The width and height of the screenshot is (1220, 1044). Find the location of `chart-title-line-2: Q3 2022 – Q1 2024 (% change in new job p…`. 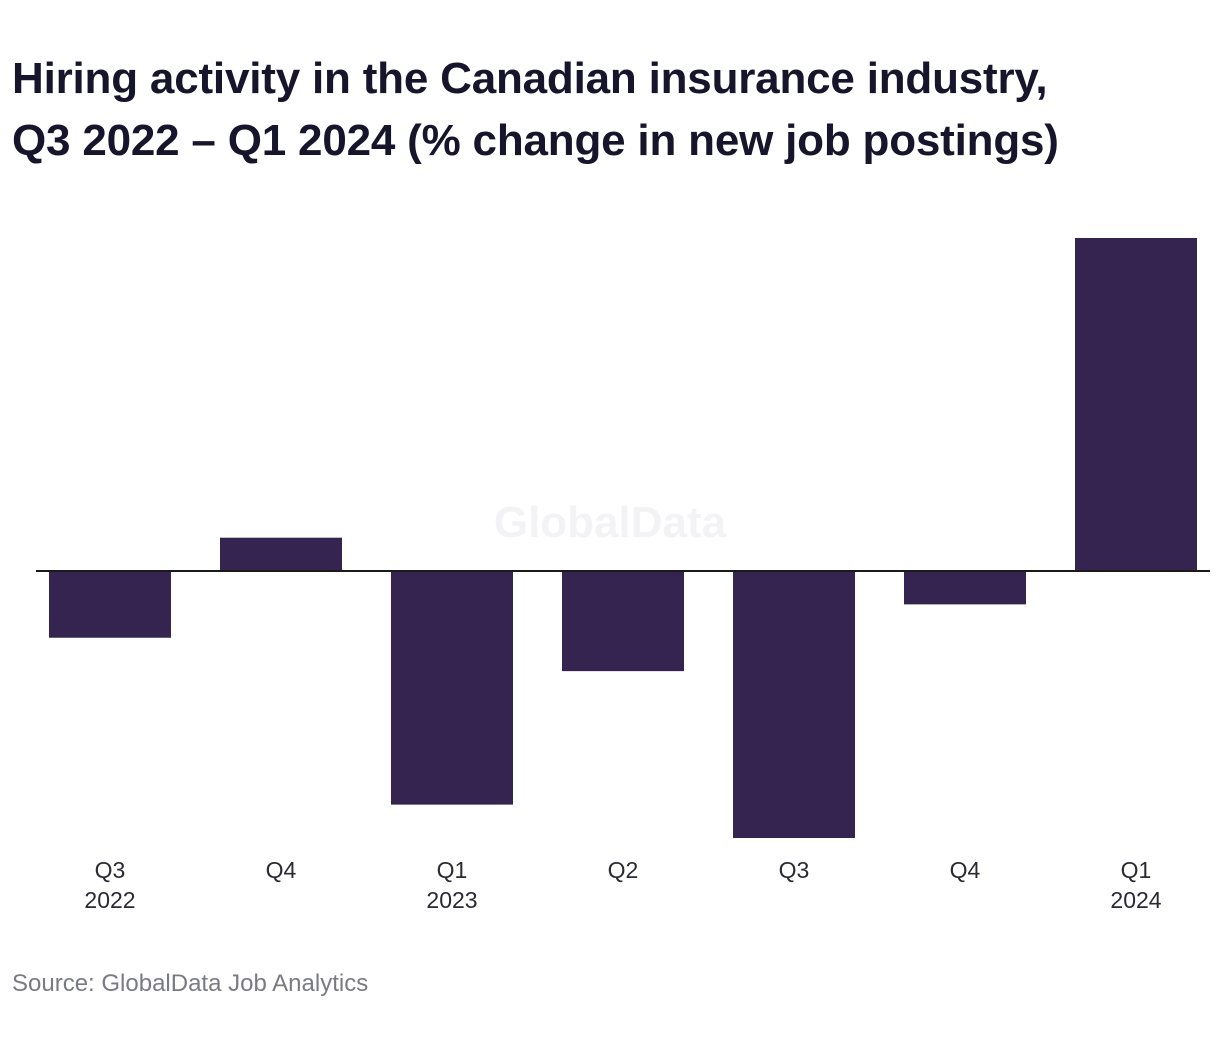

chart-title-line-2: Q3 2022 – Q1 2024 (% change in new job p… is located at coordinates (535, 140).